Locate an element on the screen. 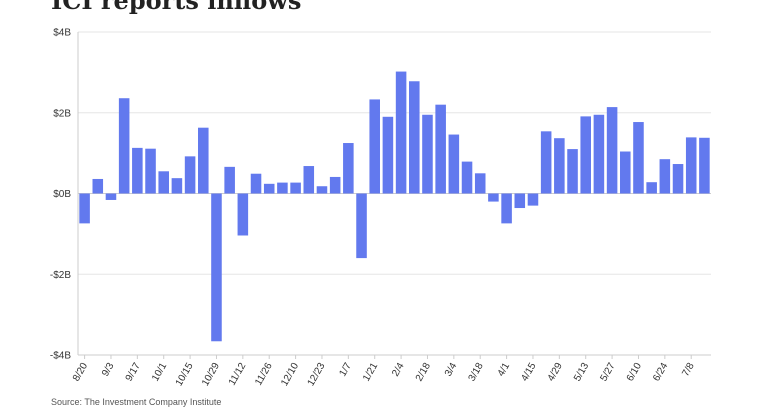 The width and height of the screenshot is (768, 407). x-tick-label: 6/10 is located at coordinates (634, 372).